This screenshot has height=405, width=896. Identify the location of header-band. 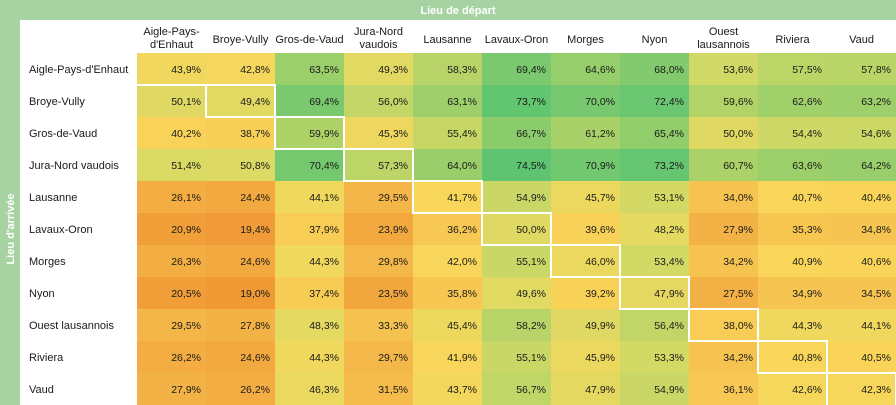
(458, 10).